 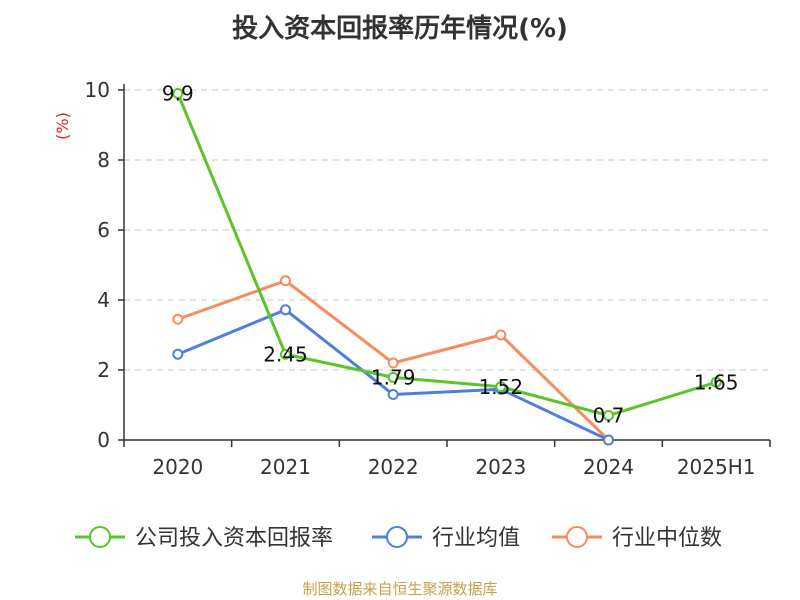 I want to click on y-tick-label: 4, so click(x=103, y=300).